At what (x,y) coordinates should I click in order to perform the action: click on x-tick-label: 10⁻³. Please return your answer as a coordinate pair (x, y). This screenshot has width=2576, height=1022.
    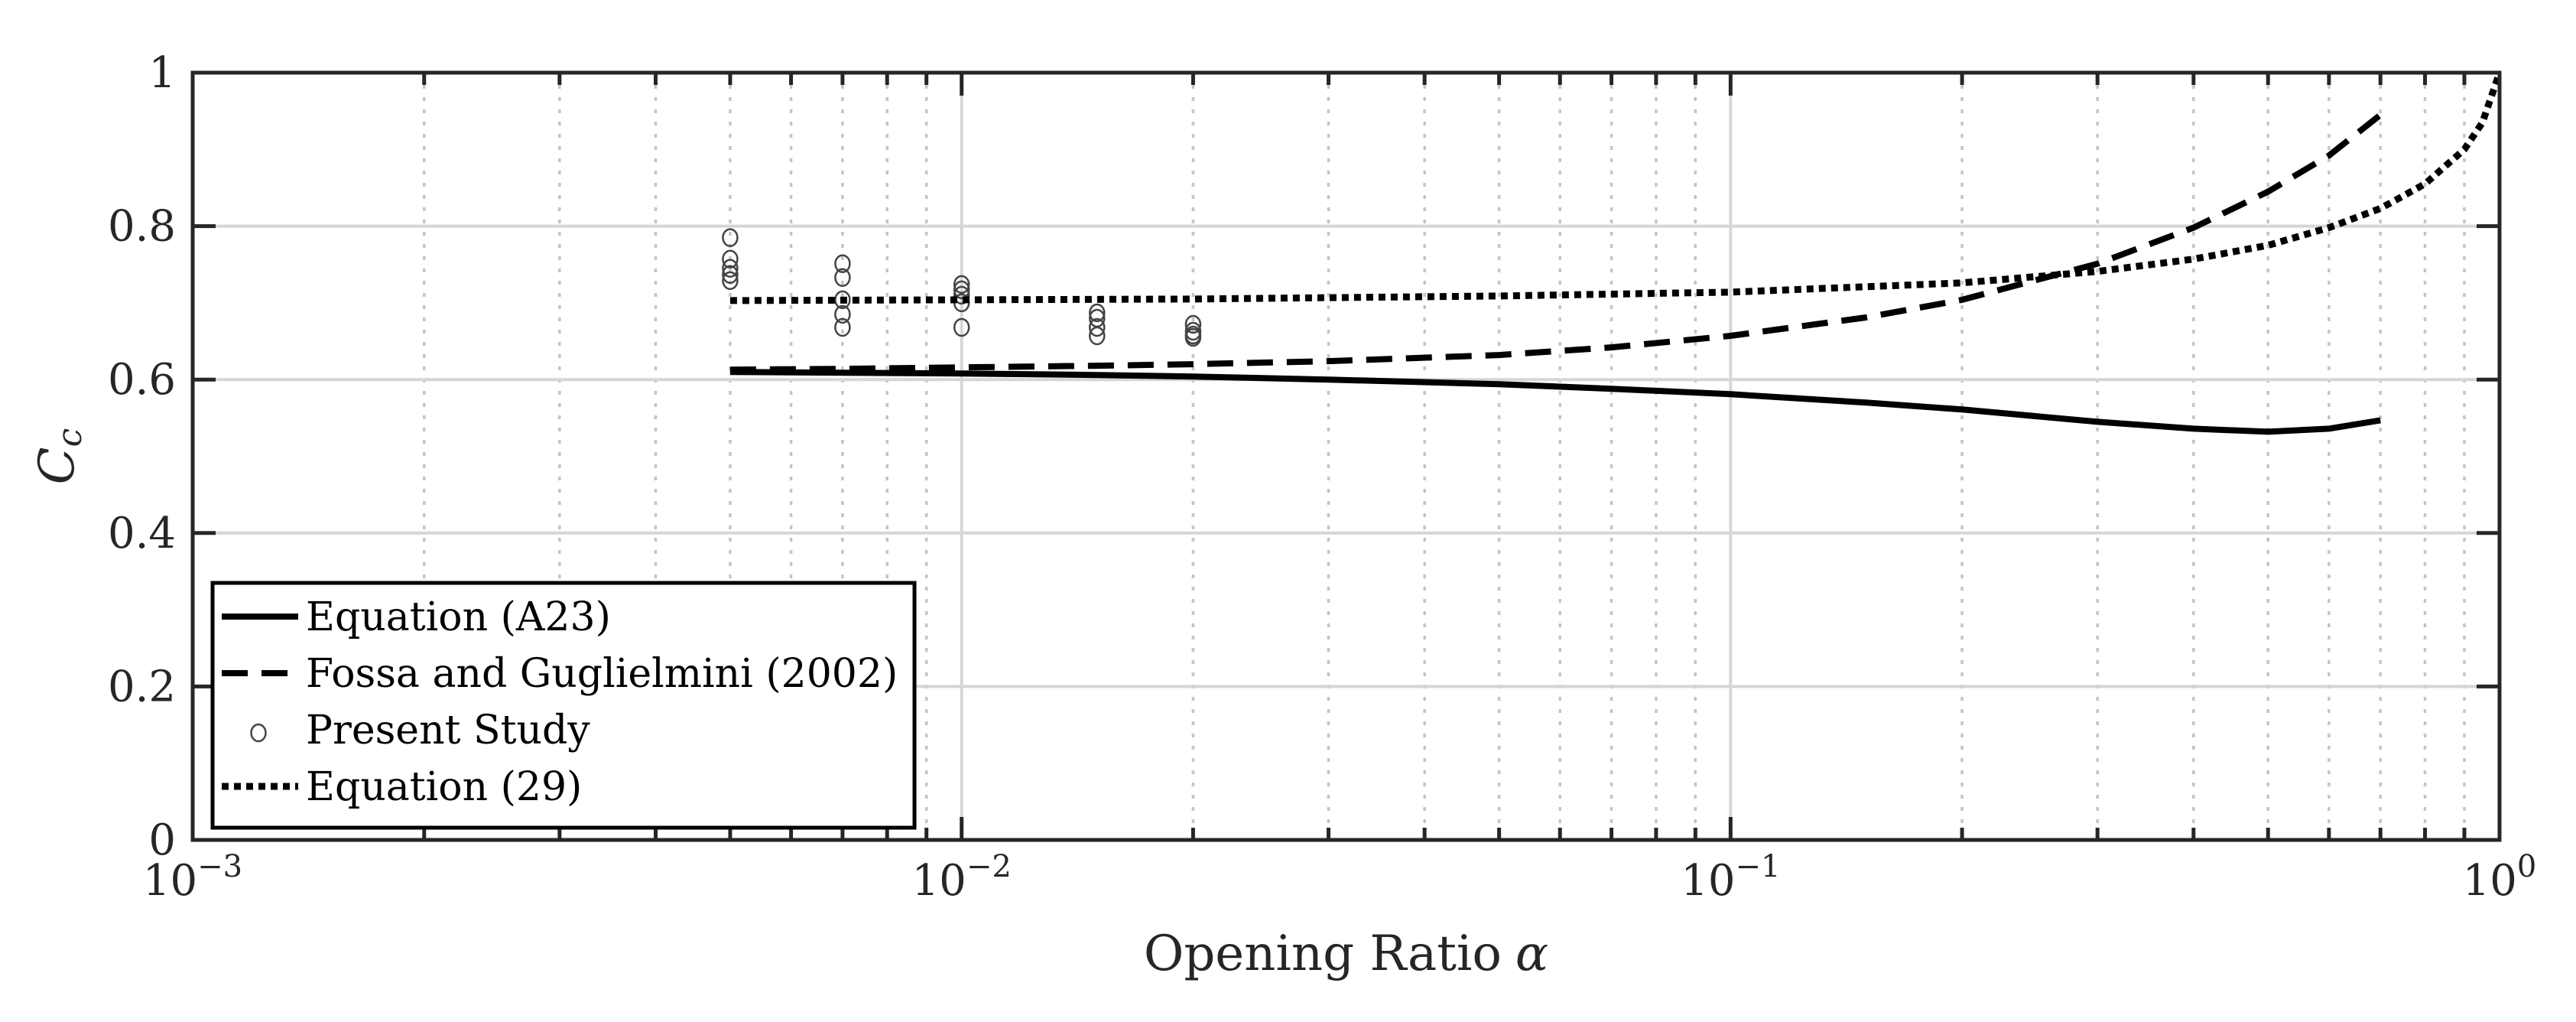
    Looking at the image, I should click on (192, 877).